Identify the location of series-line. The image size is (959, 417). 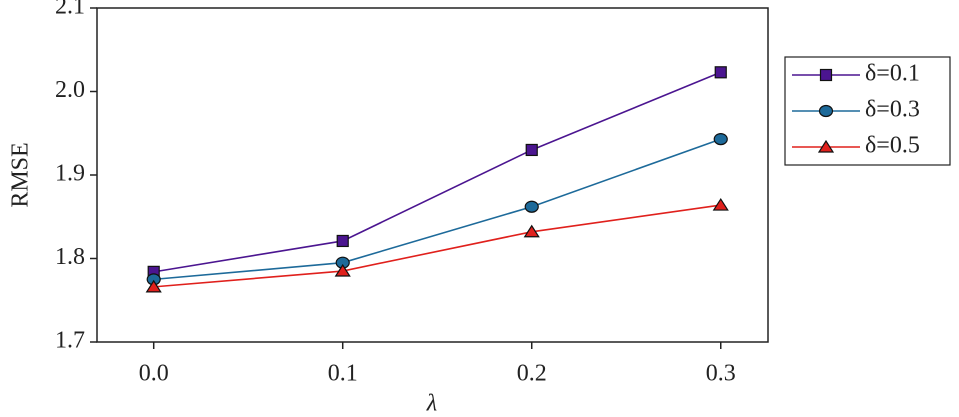
(437, 246).